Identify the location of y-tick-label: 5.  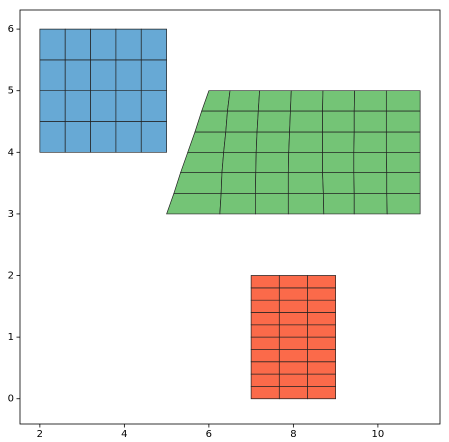
(11, 91).